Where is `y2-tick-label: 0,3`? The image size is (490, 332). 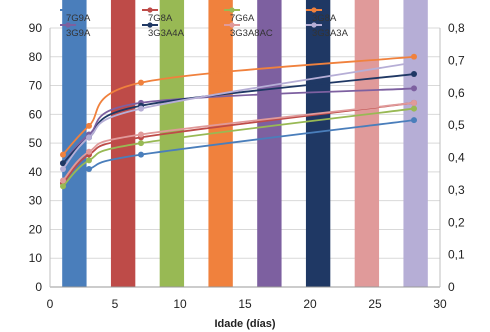
y2-tick-label: 0,3 is located at coordinates (456, 190).